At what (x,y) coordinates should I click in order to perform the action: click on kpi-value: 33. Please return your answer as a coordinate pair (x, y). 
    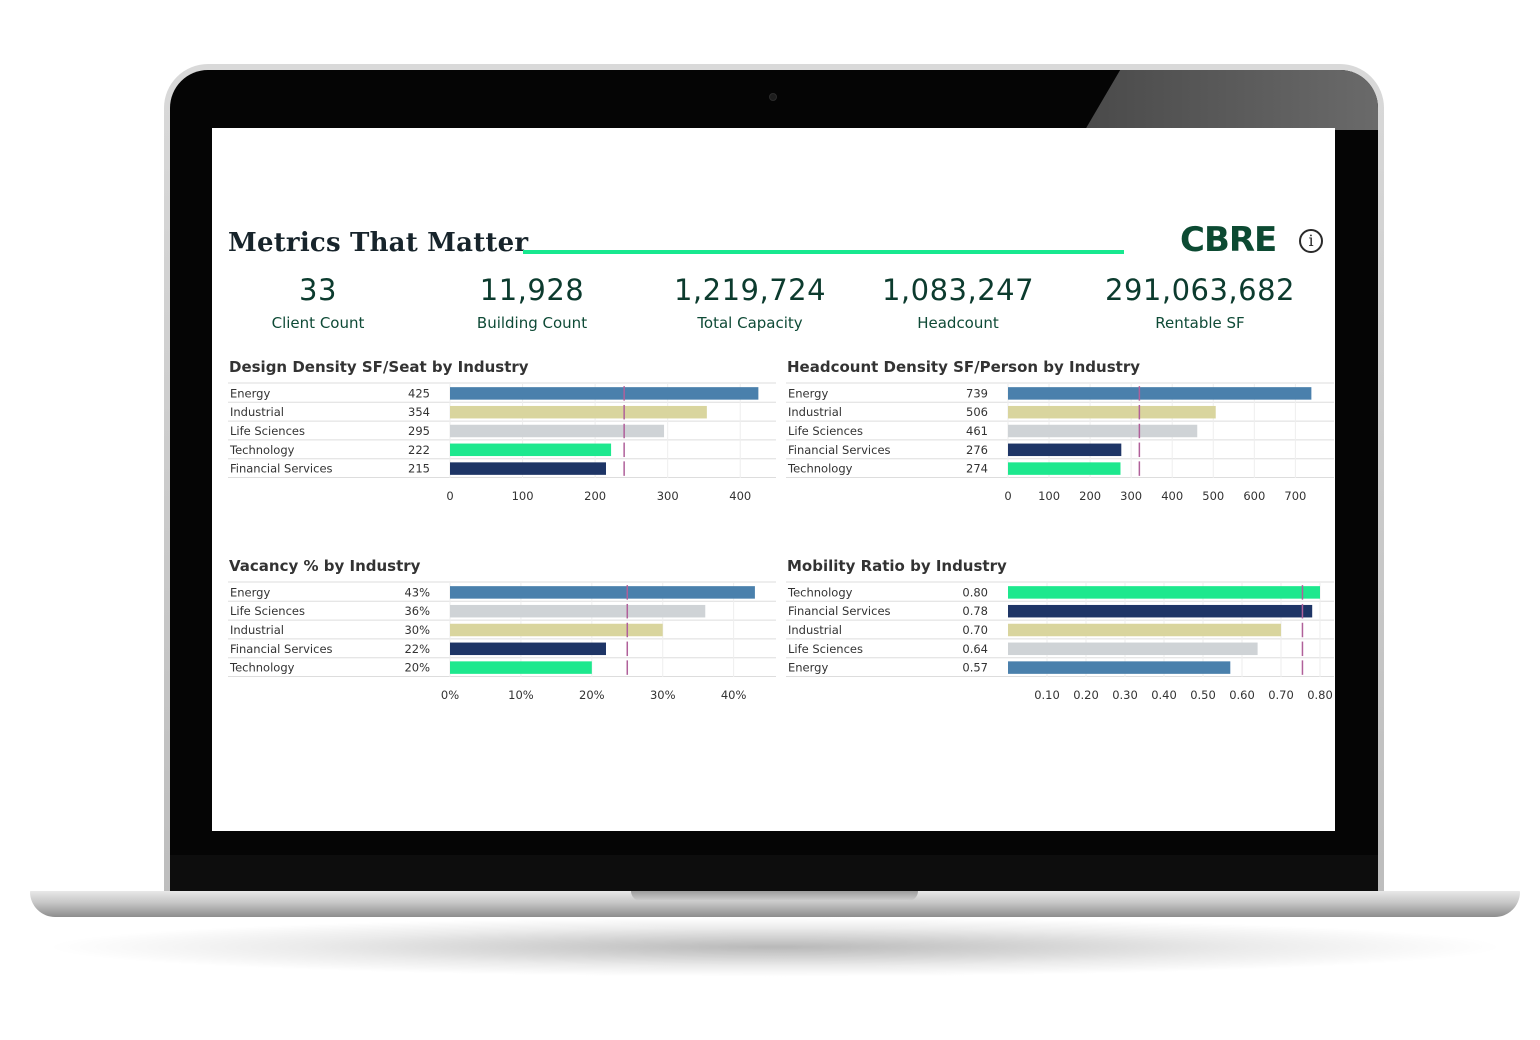
    Looking at the image, I should click on (318, 290).